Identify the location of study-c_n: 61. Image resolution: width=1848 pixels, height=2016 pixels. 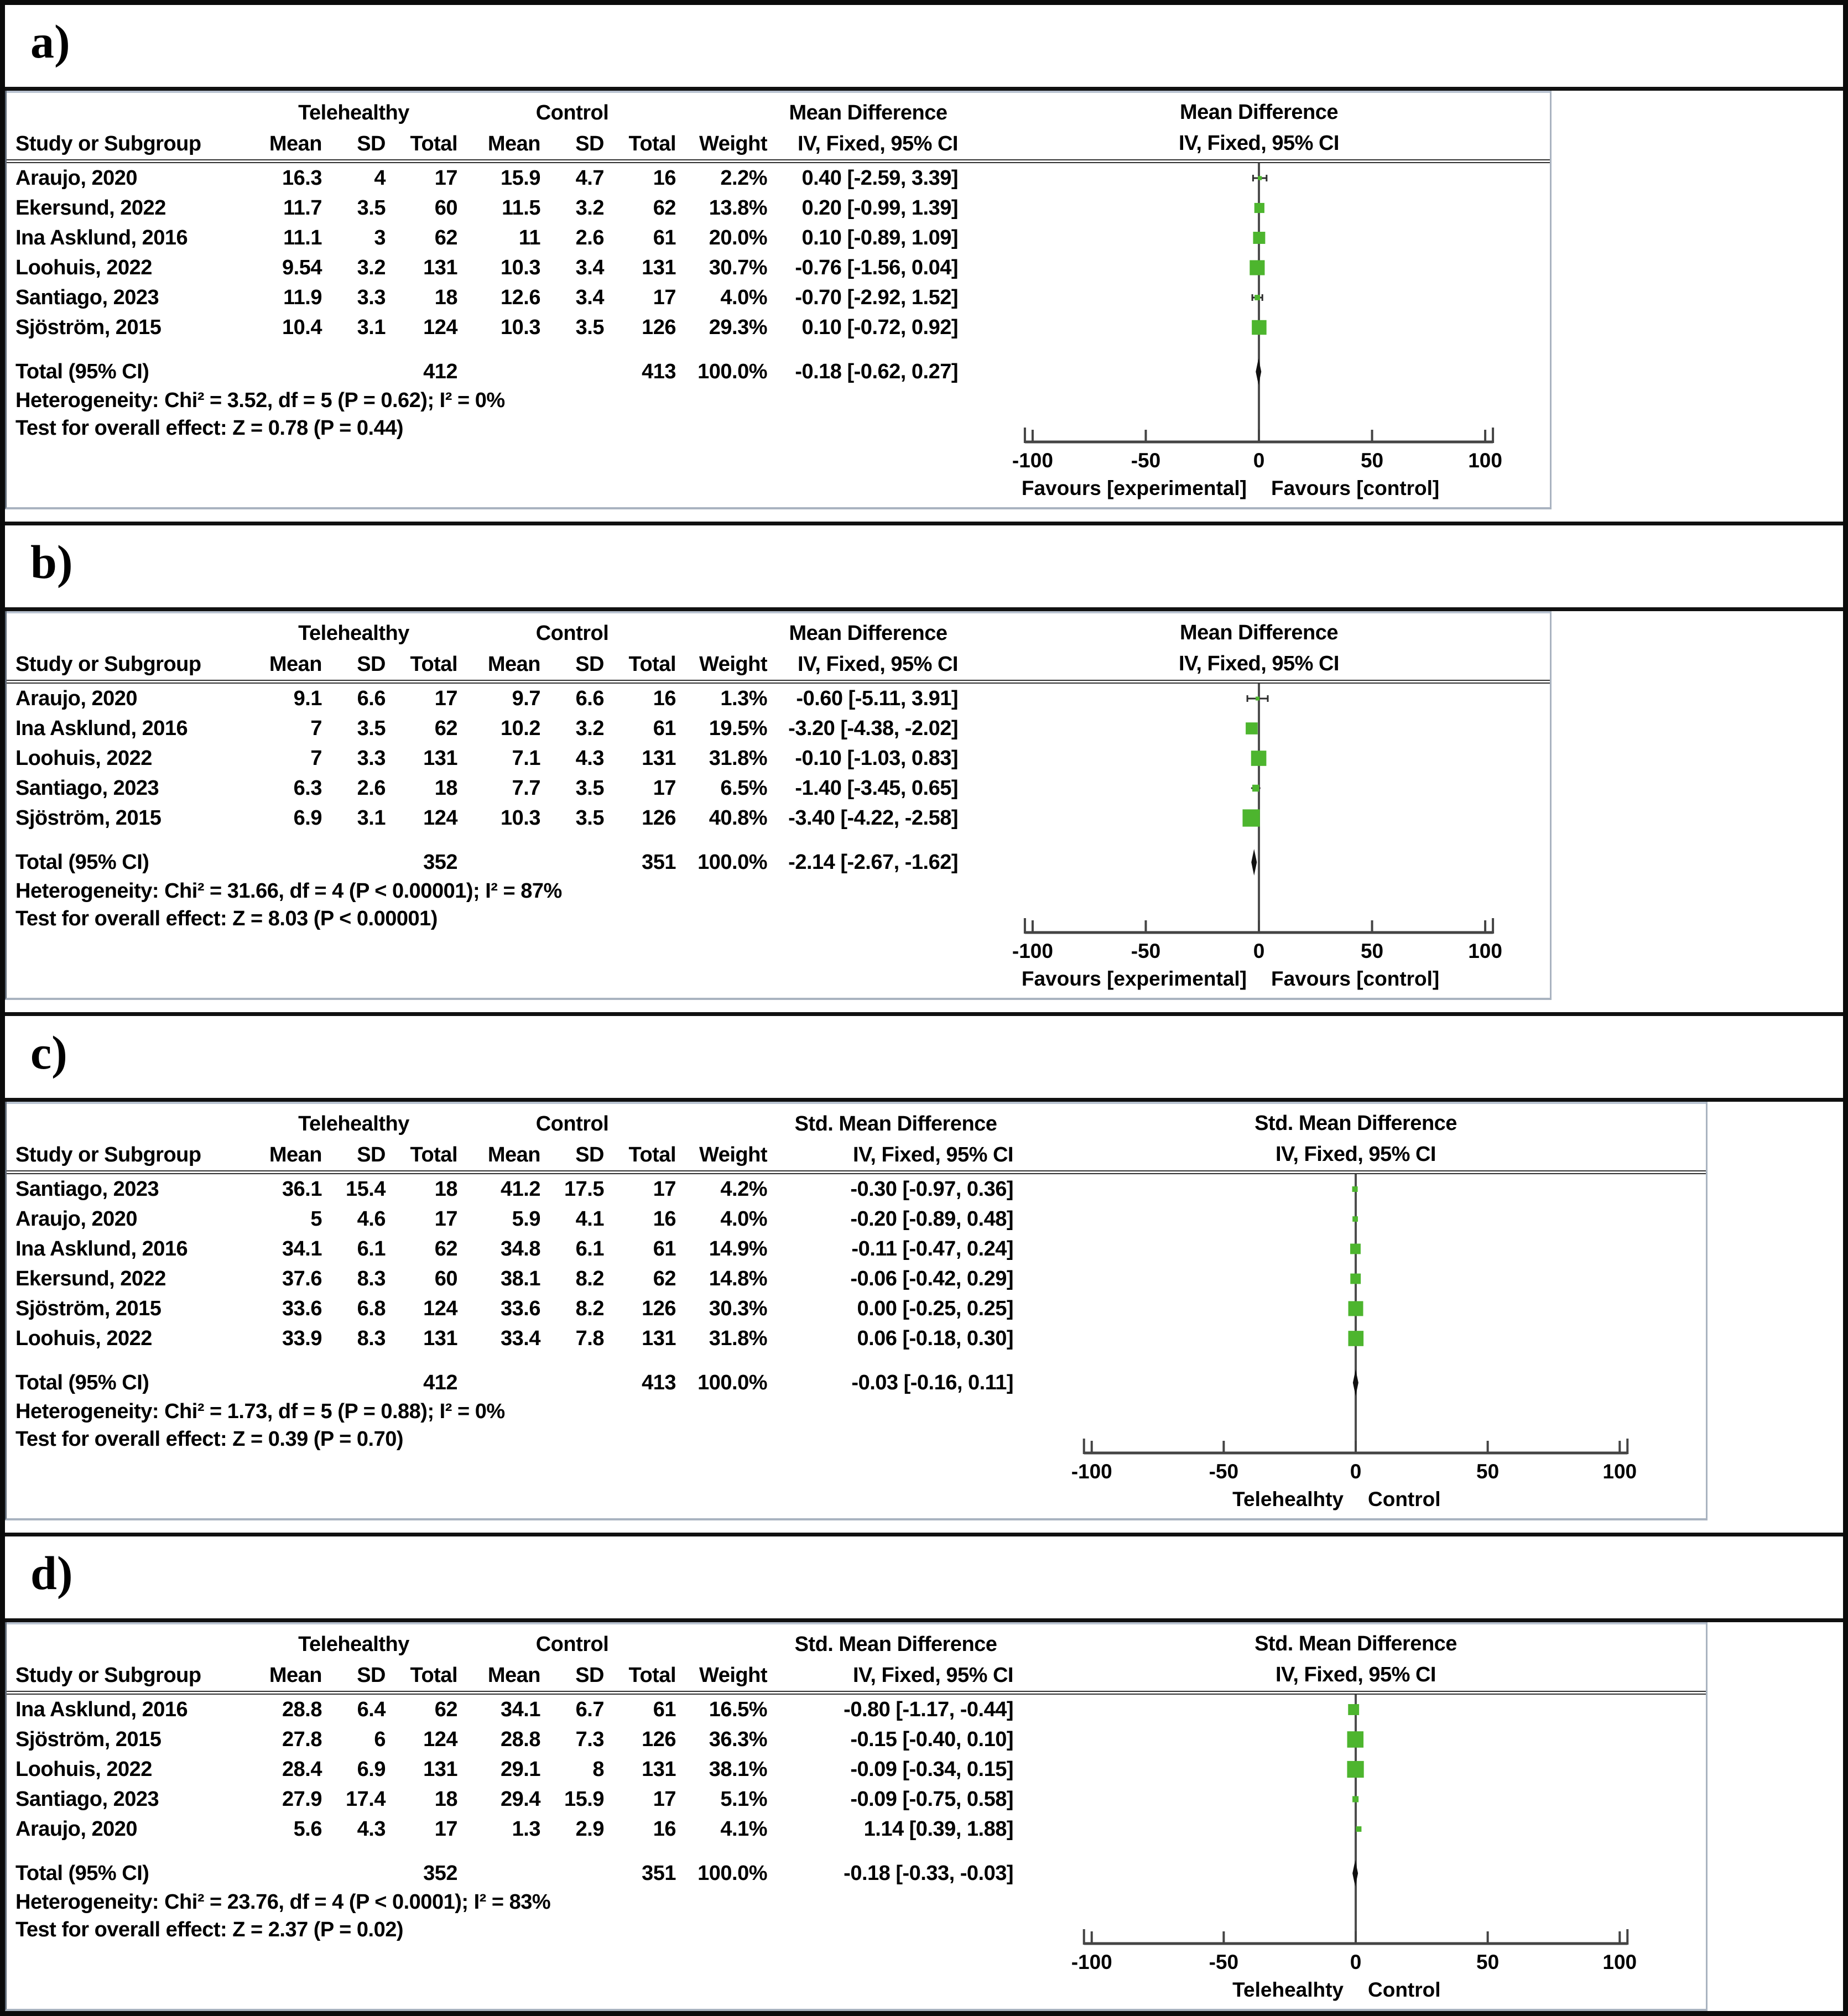
(664, 728).